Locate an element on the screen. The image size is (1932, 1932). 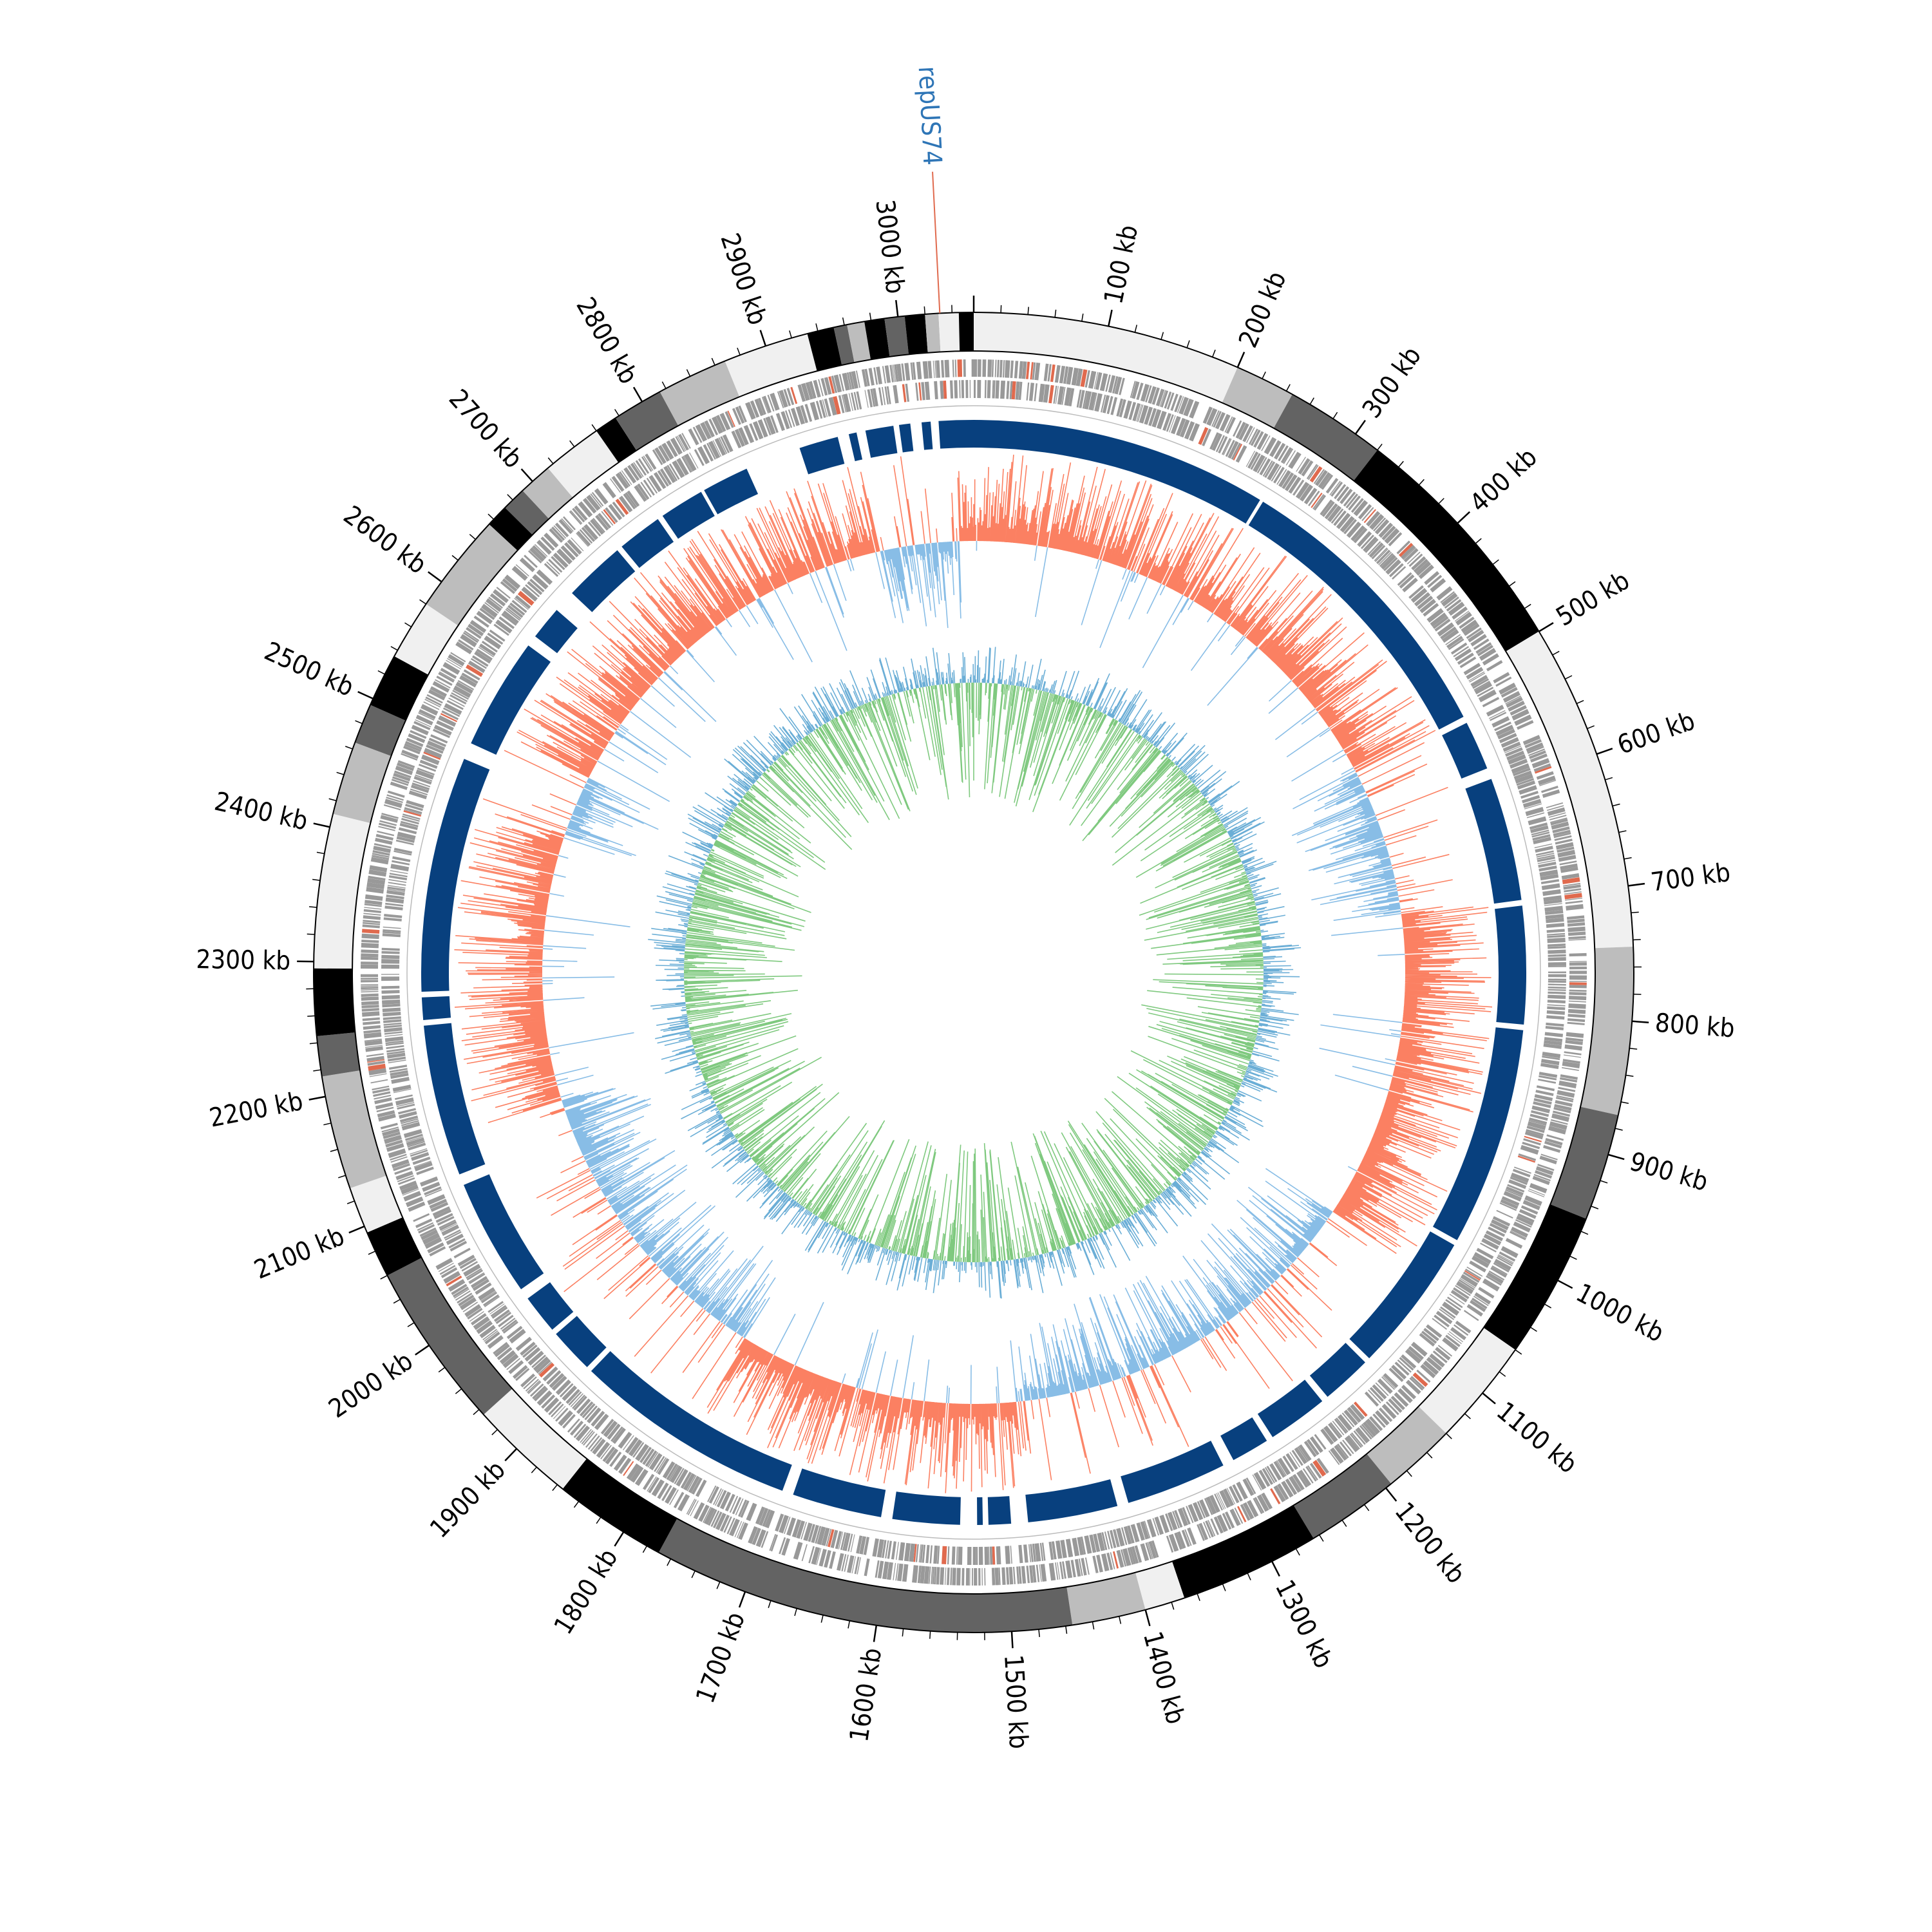
blast-hit-block is located at coordinates (1000, 1510).